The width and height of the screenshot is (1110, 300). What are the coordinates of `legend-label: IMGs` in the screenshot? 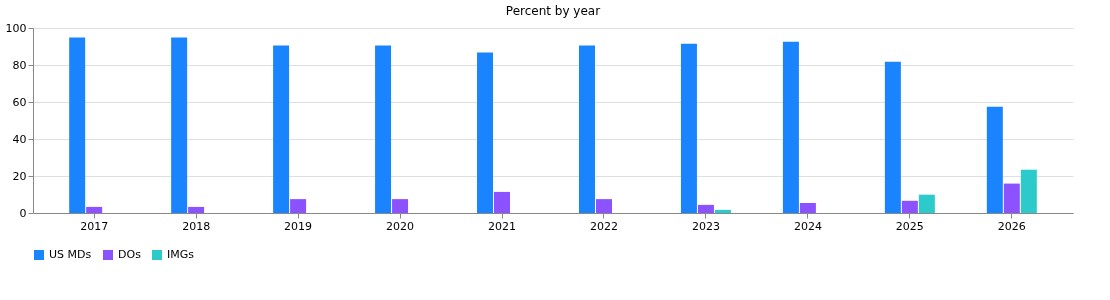 It's located at (181, 254).